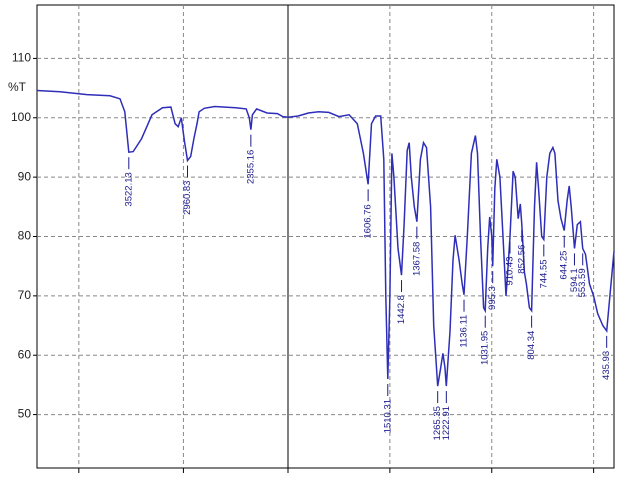  I want to click on y-tick-label: 100, so click(21, 117).